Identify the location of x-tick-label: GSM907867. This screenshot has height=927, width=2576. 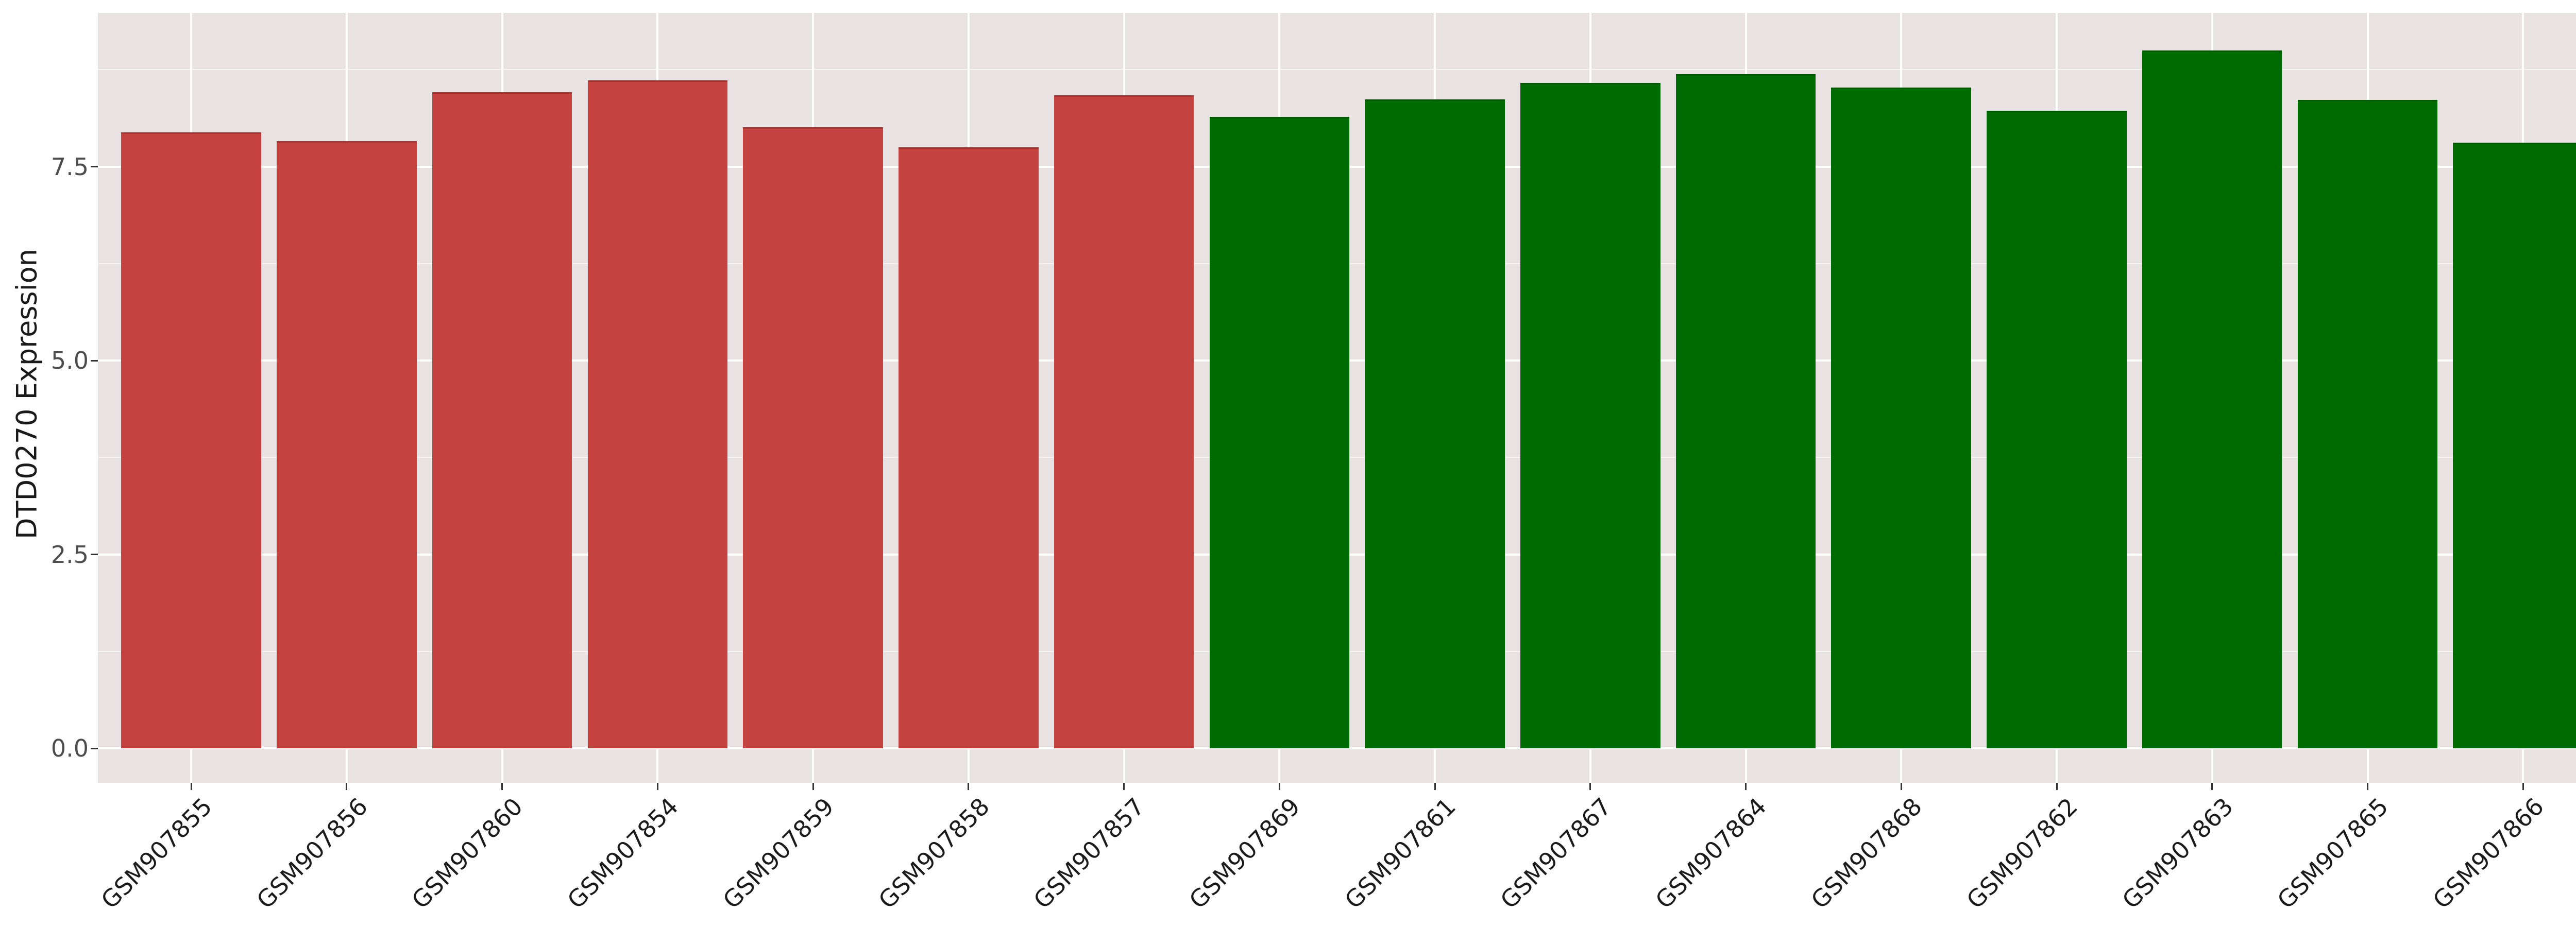
(1556, 853).